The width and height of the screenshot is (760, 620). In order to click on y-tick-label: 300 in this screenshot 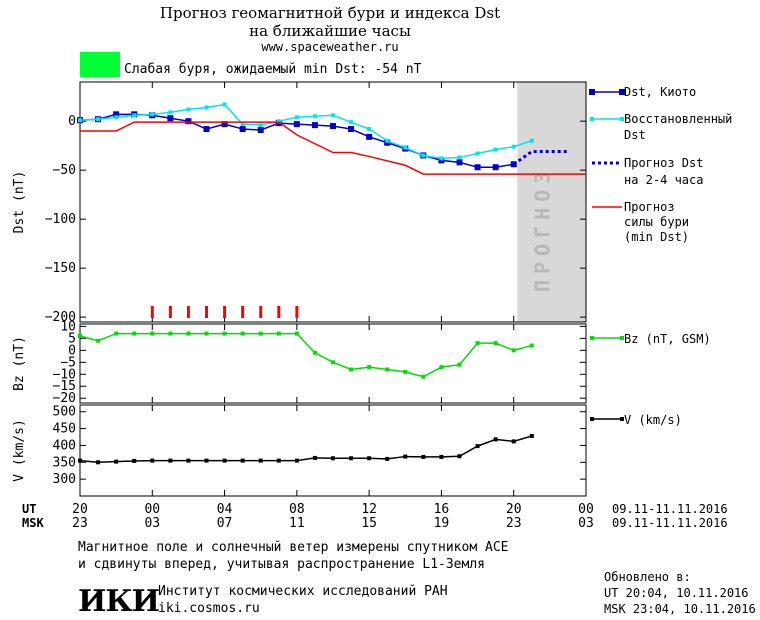, I will do `click(64, 479)`.